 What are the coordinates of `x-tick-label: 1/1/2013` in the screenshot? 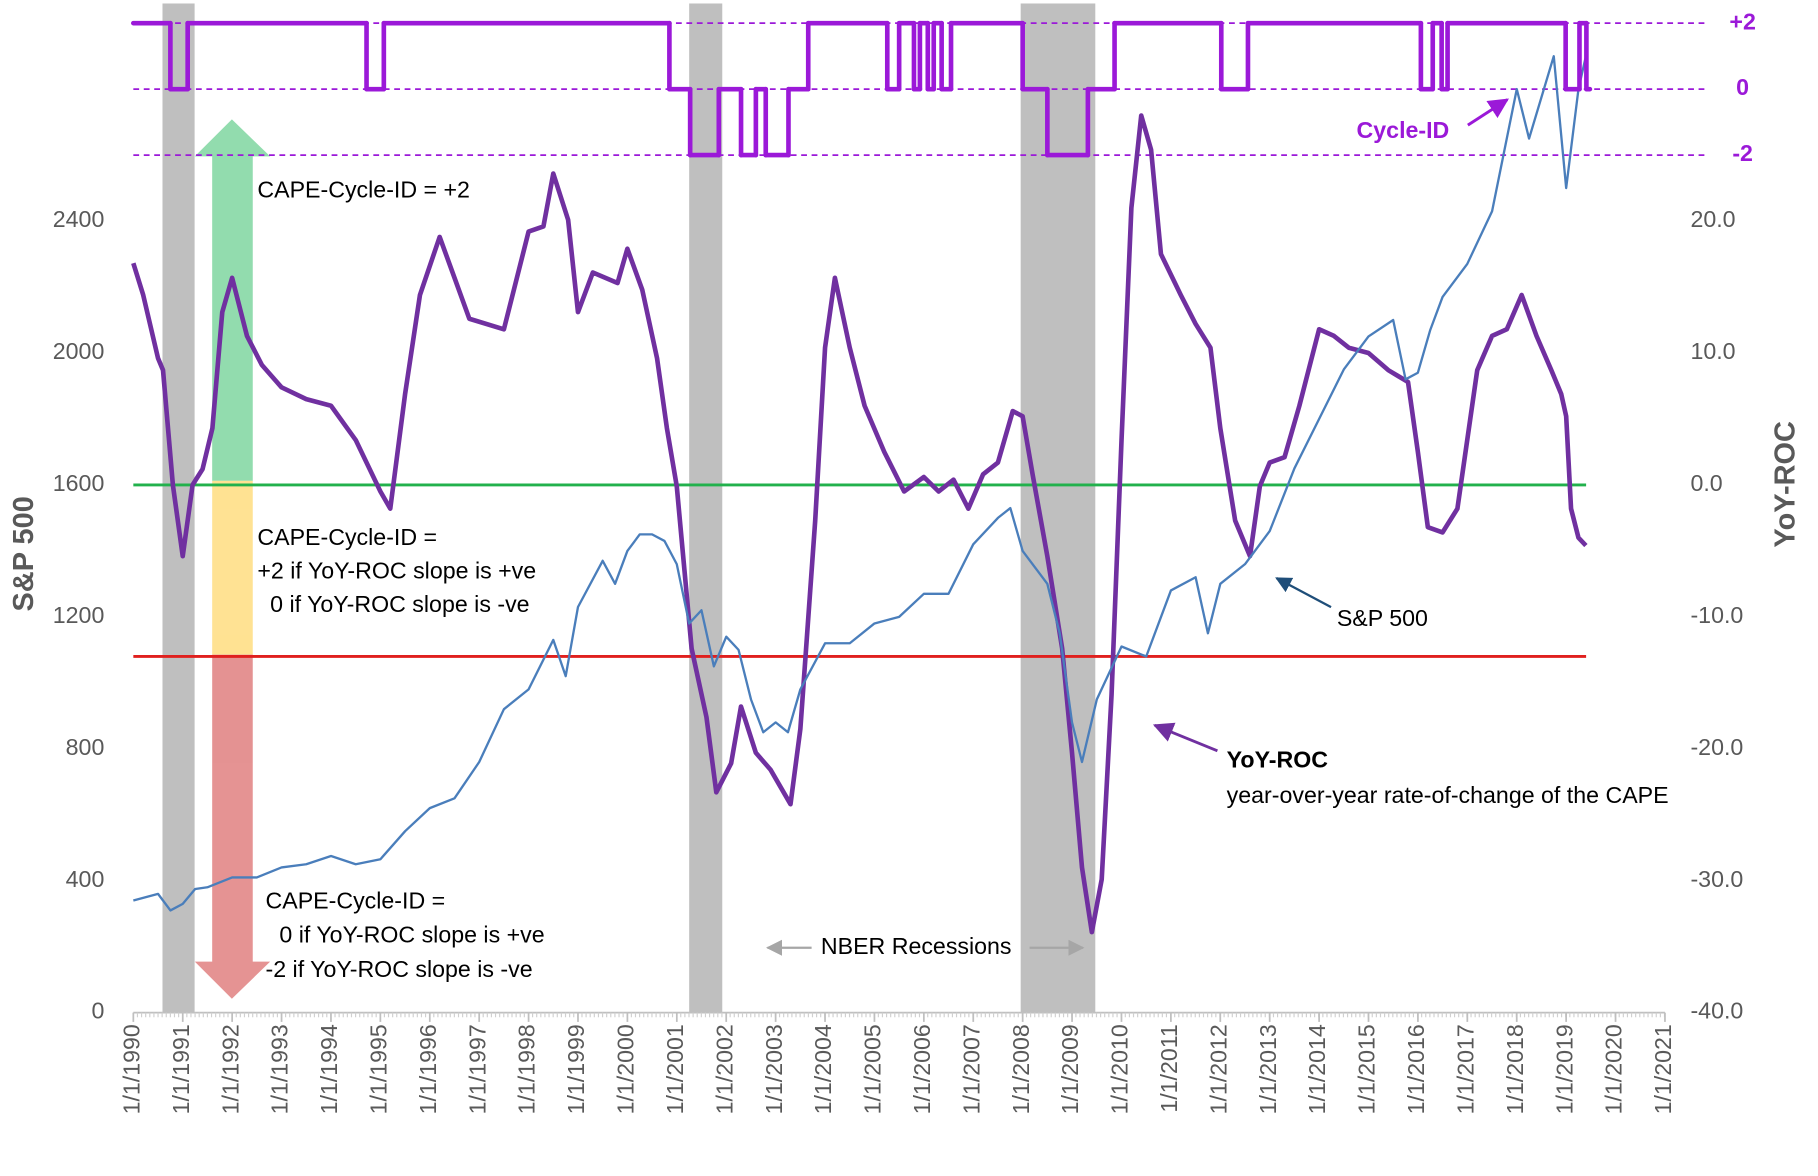 It's located at (1268, 1069).